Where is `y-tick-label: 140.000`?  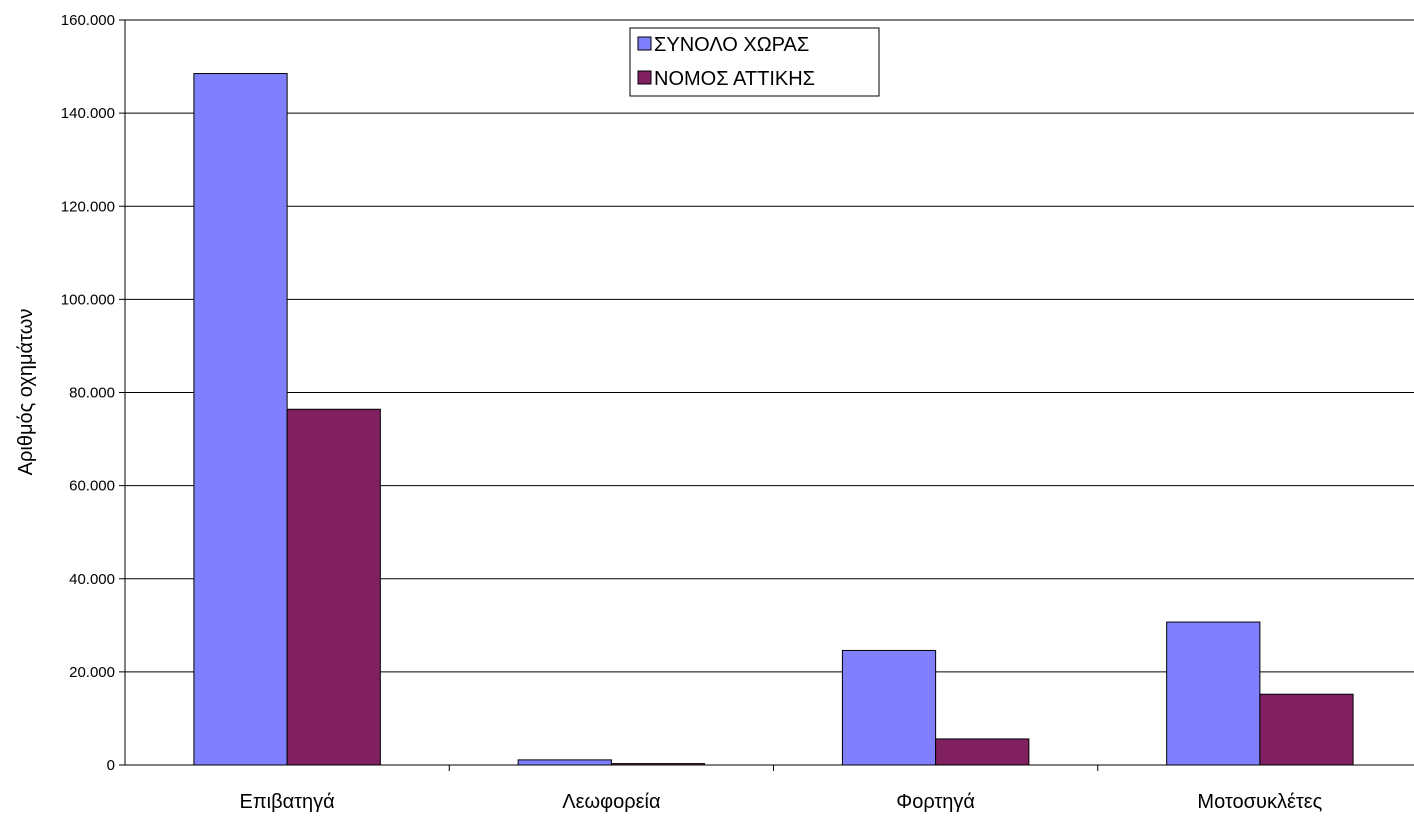 y-tick-label: 140.000 is located at coordinates (88, 113).